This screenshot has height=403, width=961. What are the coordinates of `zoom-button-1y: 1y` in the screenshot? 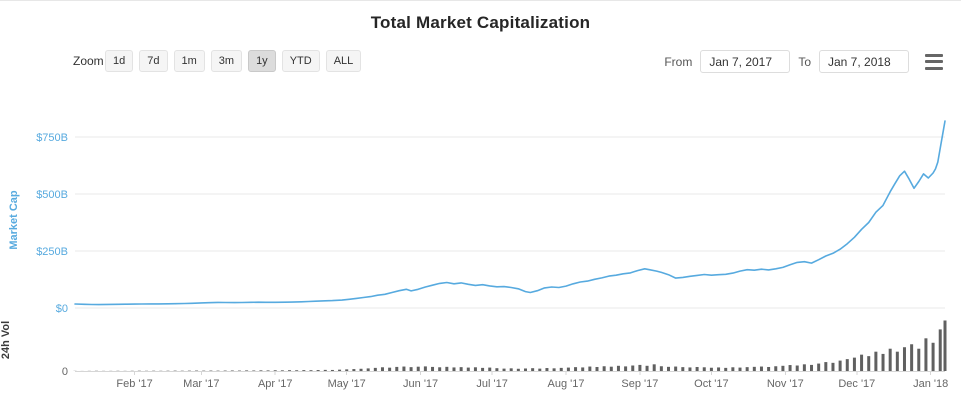 It's located at (262, 61).